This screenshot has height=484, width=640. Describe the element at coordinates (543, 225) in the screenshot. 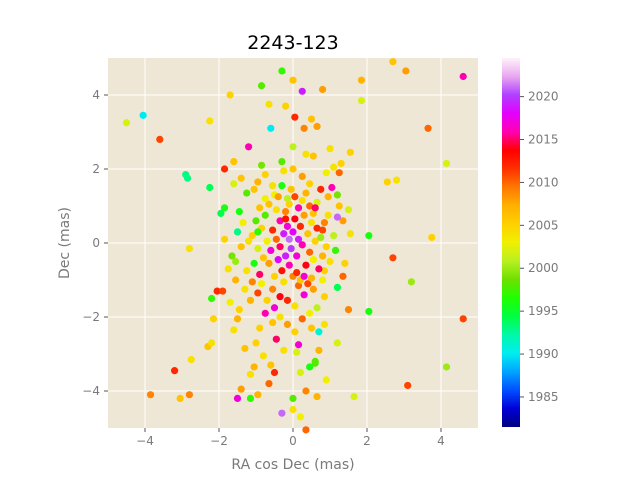

I see `colorbar-tick-label: 2005` at that location.